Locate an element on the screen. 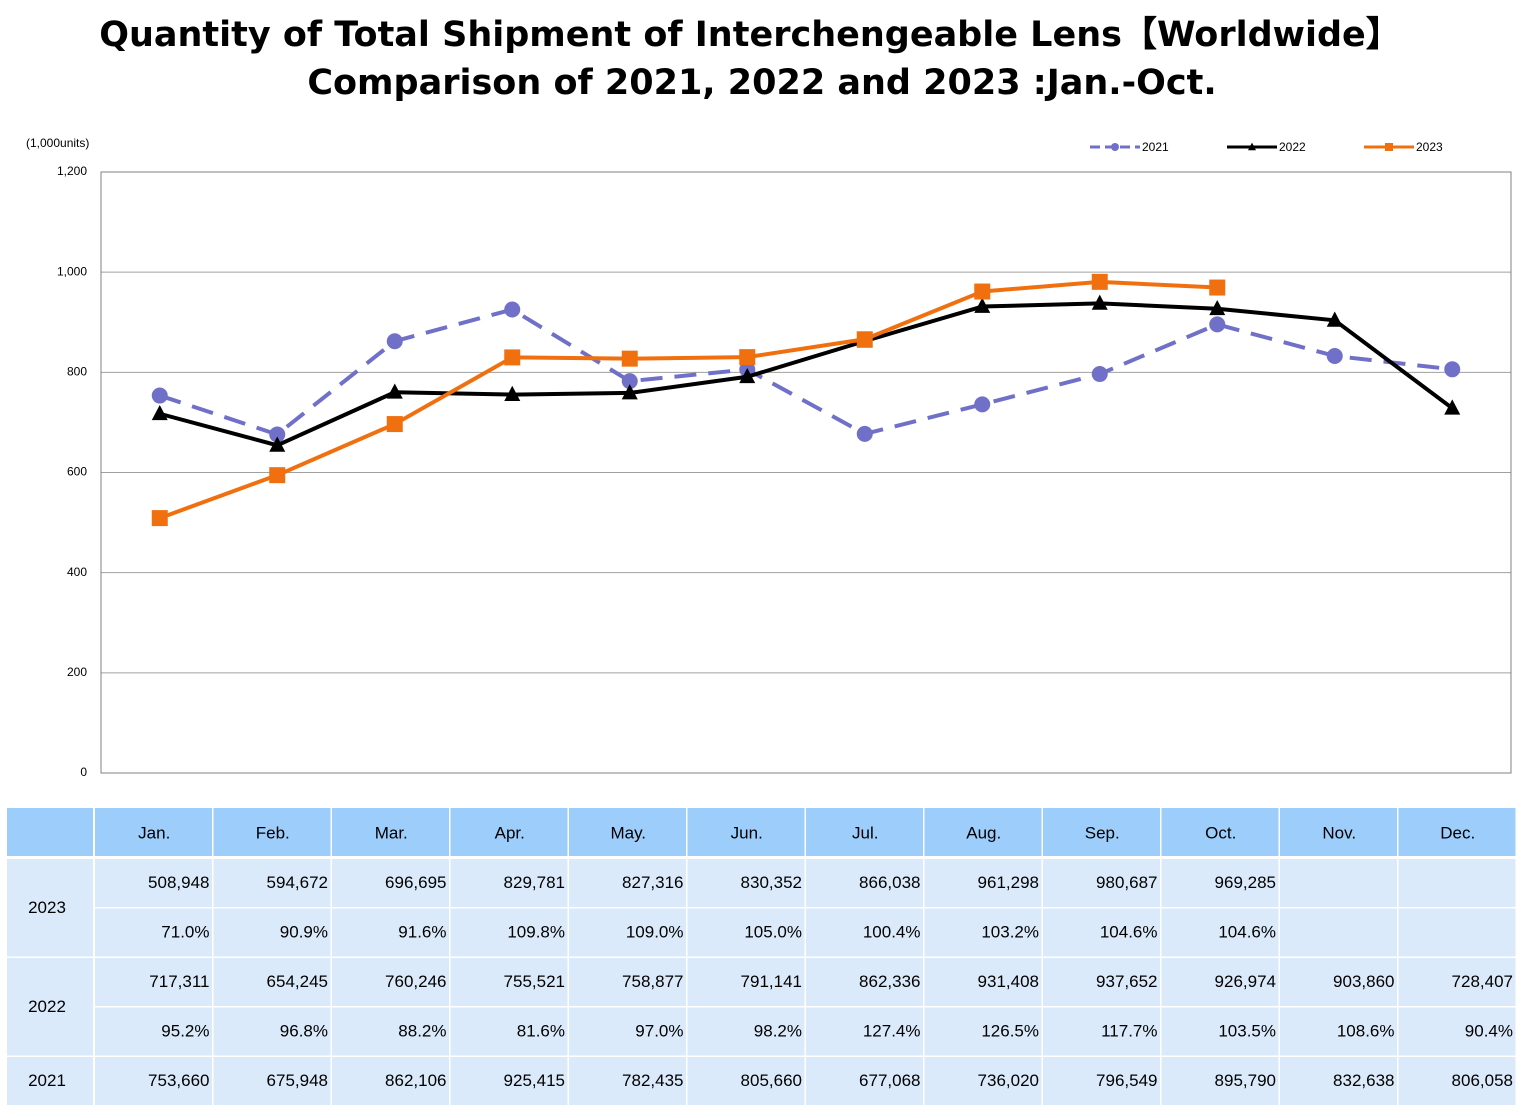 This screenshot has width=1523, height=1118. table-cell-text: 103.5% is located at coordinates (1247, 1031).